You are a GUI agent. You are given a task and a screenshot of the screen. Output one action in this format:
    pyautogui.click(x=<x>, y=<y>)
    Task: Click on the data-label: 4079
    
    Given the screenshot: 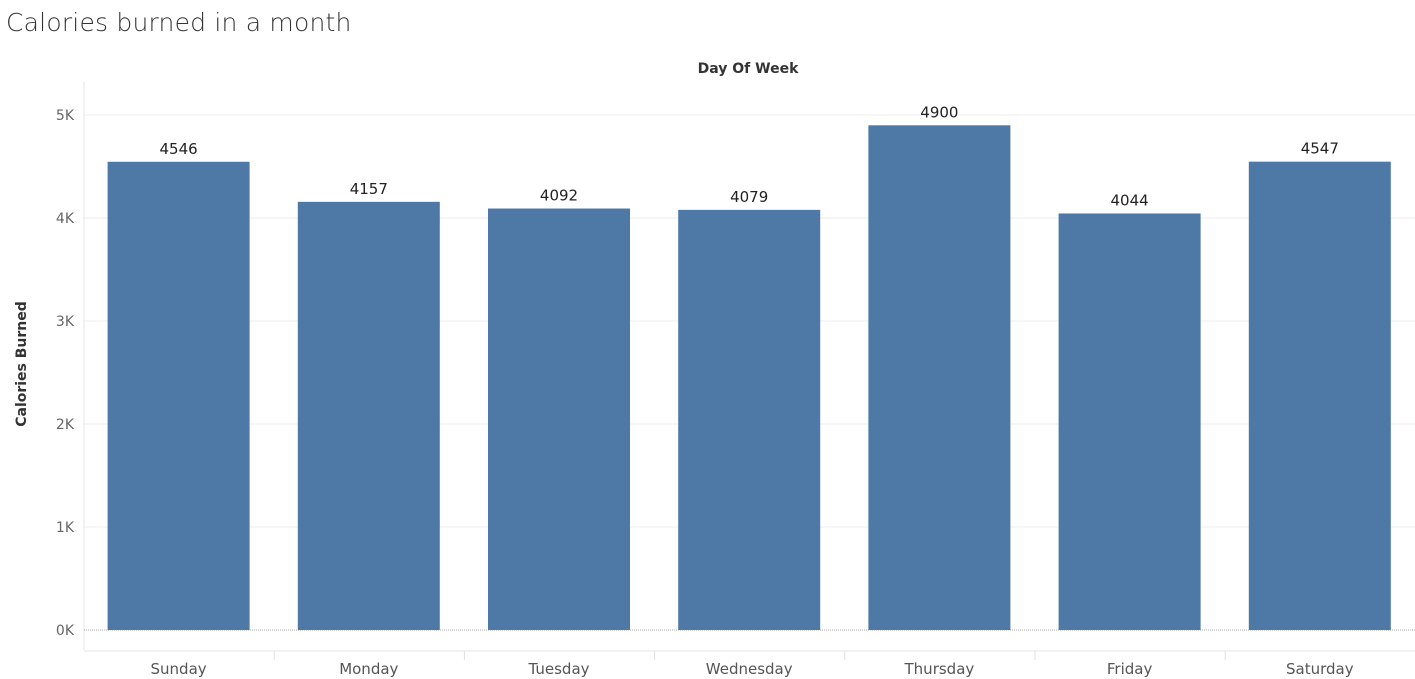 What is the action you would take?
    pyautogui.click(x=749, y=197)
    